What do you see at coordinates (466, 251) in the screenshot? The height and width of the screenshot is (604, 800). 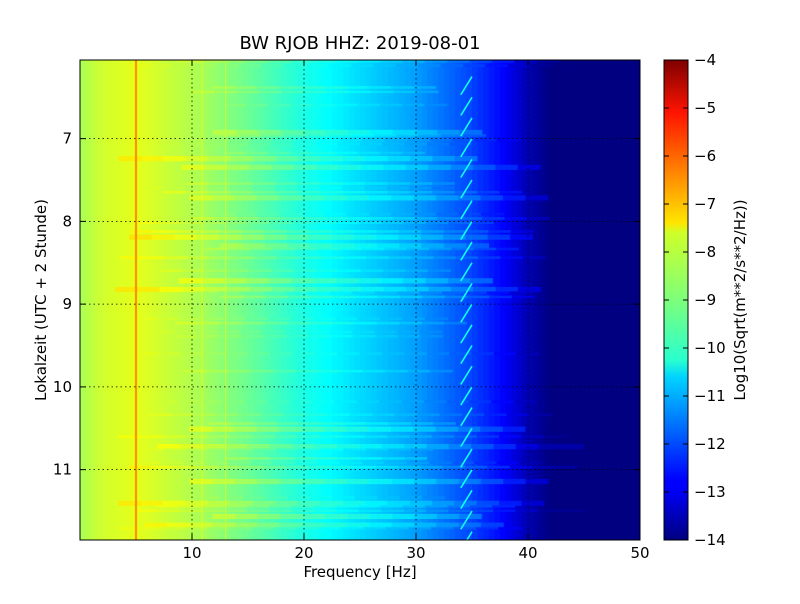 I see `drifting-line` at bounding box center [466, 251].